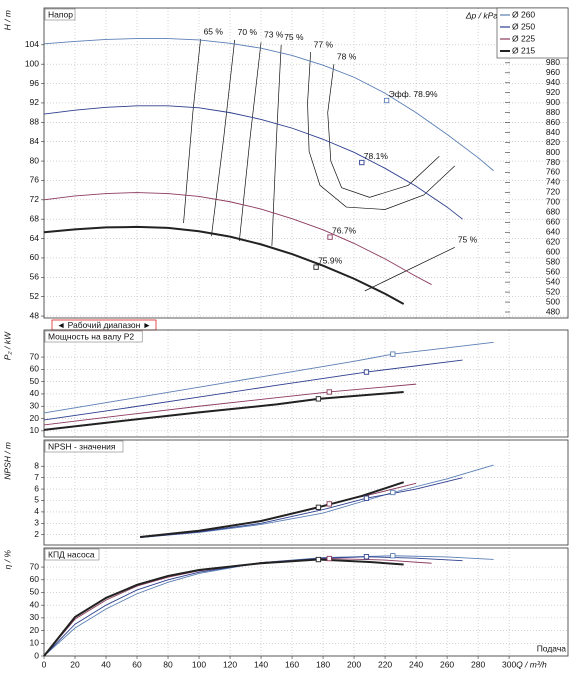 This screenshot has height=680, width=581. What do you see at coordinates (330, 260) in the screenshot?
I see `duty-point-label: 75.9%` at bounding box center [330, 260].